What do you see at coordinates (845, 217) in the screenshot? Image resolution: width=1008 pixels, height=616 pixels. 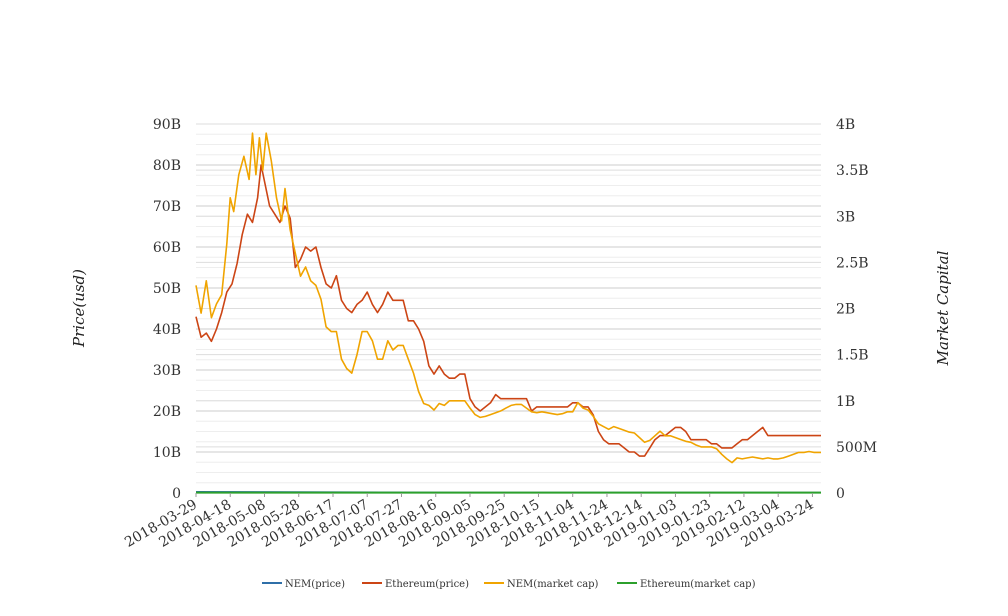 I see `y-right-tick-label: 3B` at bounding box center [845, 217].